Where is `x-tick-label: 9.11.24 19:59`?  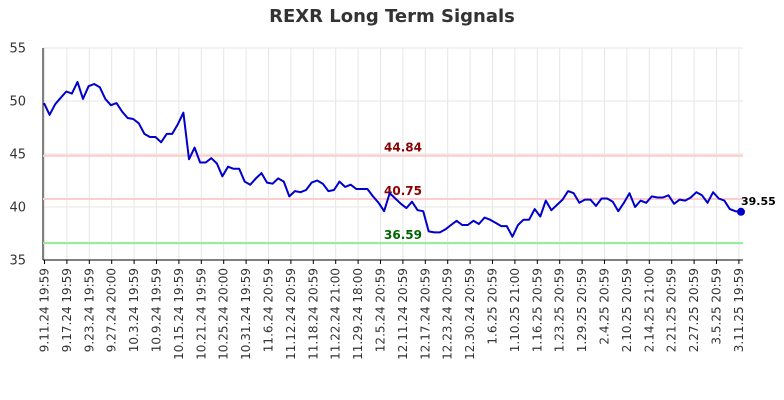 x-tick-label: 9.11.24 19:59 is located at coordinates (45, 310).